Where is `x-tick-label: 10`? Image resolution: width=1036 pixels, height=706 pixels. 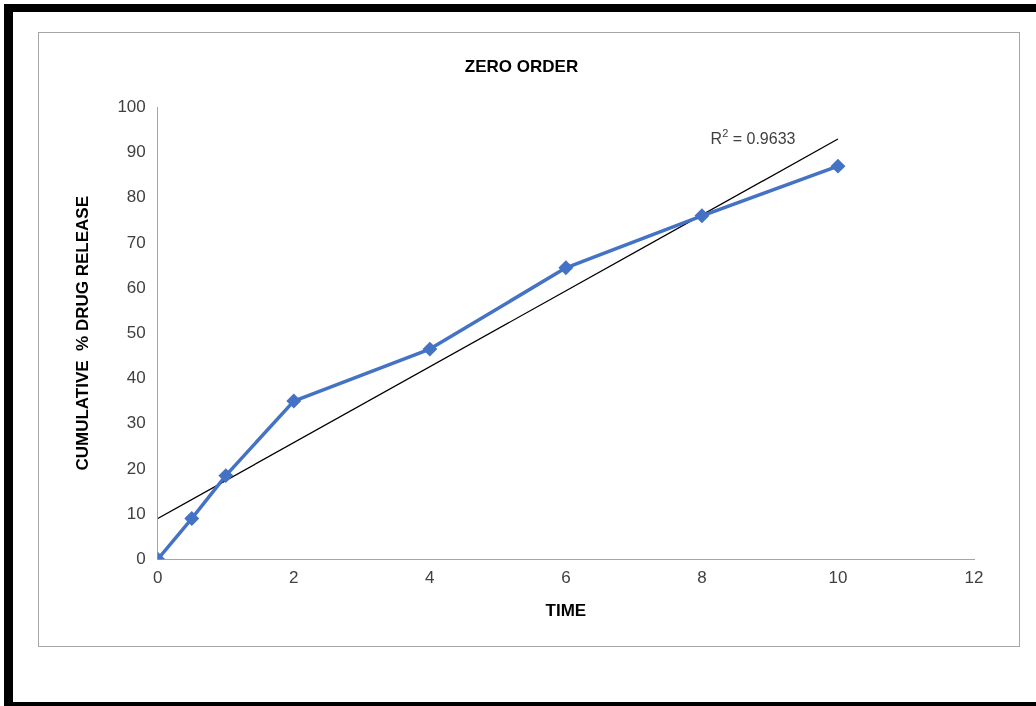
x-tick-label: 10 is located at coordinates (838, 578).